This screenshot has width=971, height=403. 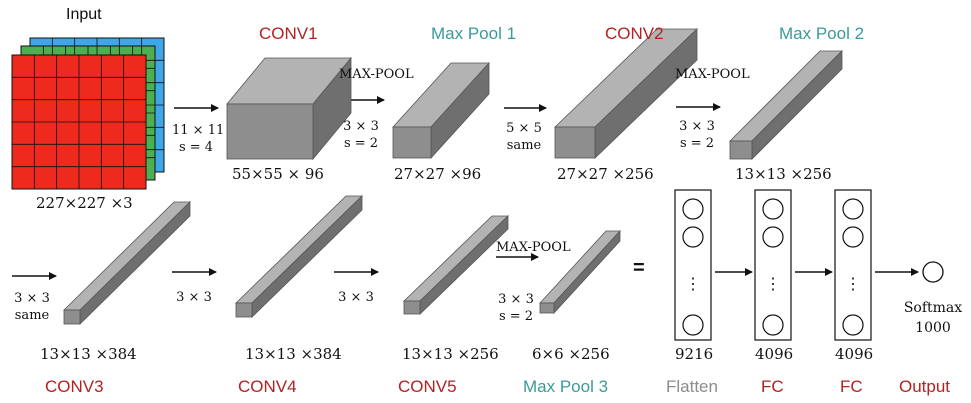 I want to click on flatten-column, so click(x=693, y=265).